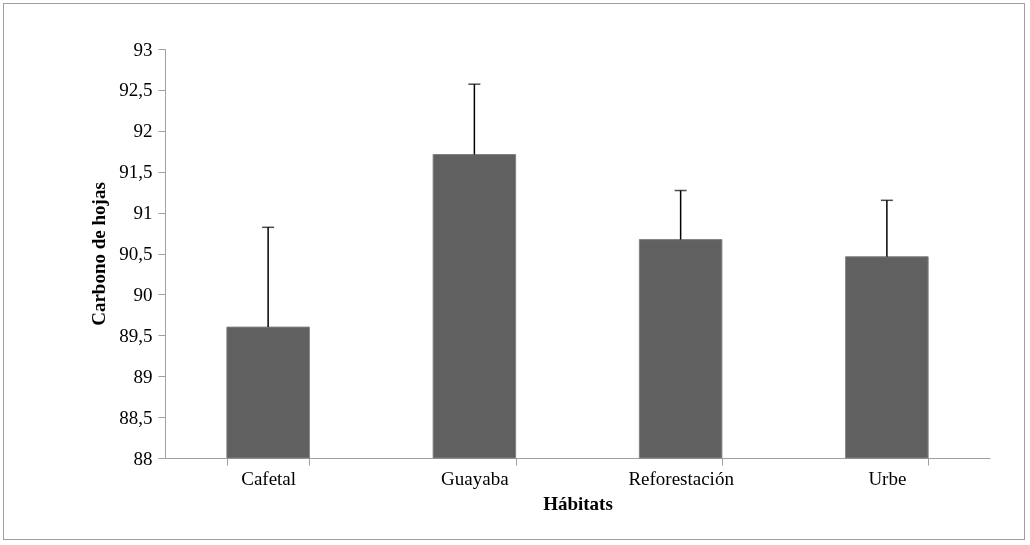  I want to click on x-tick-label: Guayaba, so click(475, 478).